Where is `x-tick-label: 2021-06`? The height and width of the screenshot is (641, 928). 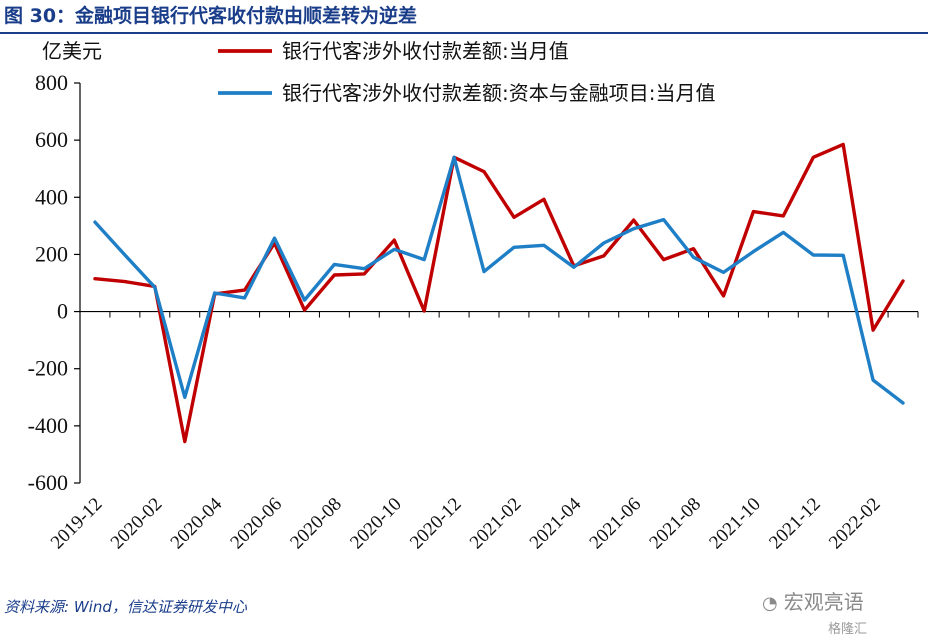 x-tick-label: 2021-06 is located at coordinates (616, 524).